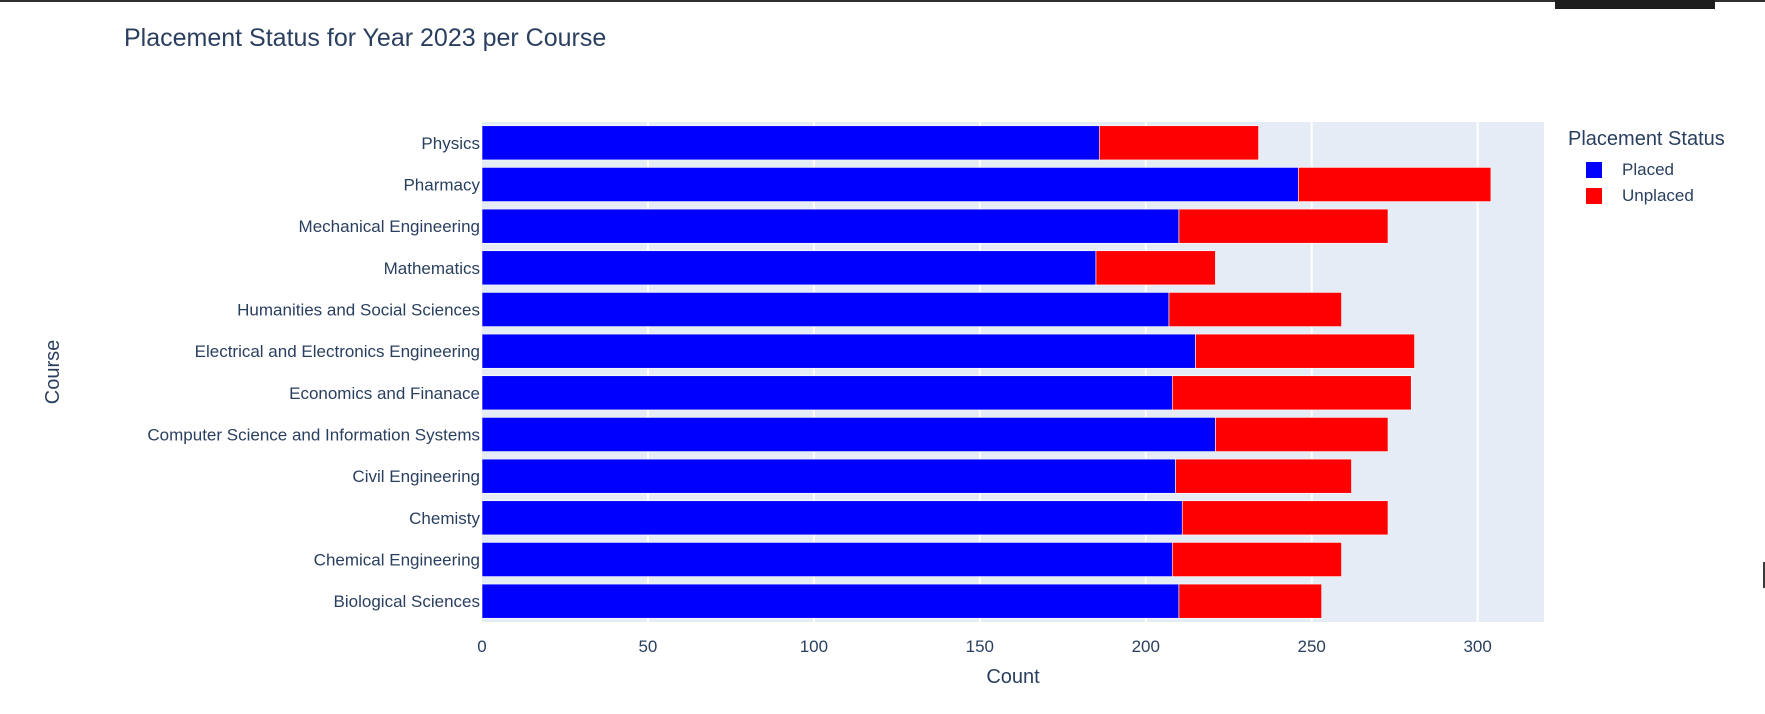  I want to click on x-axis-label: Count, so click(1013, 677).